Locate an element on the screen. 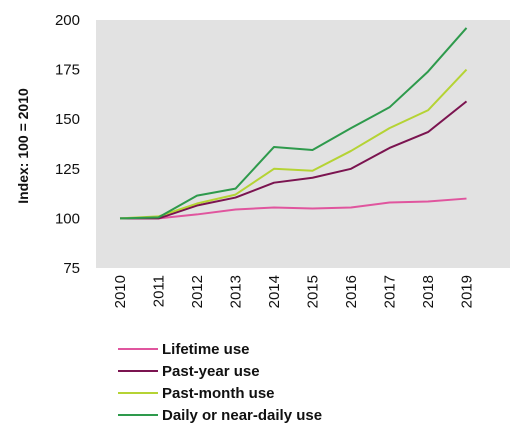  y-tick-label: 175 is located at coordinates (67, 70).